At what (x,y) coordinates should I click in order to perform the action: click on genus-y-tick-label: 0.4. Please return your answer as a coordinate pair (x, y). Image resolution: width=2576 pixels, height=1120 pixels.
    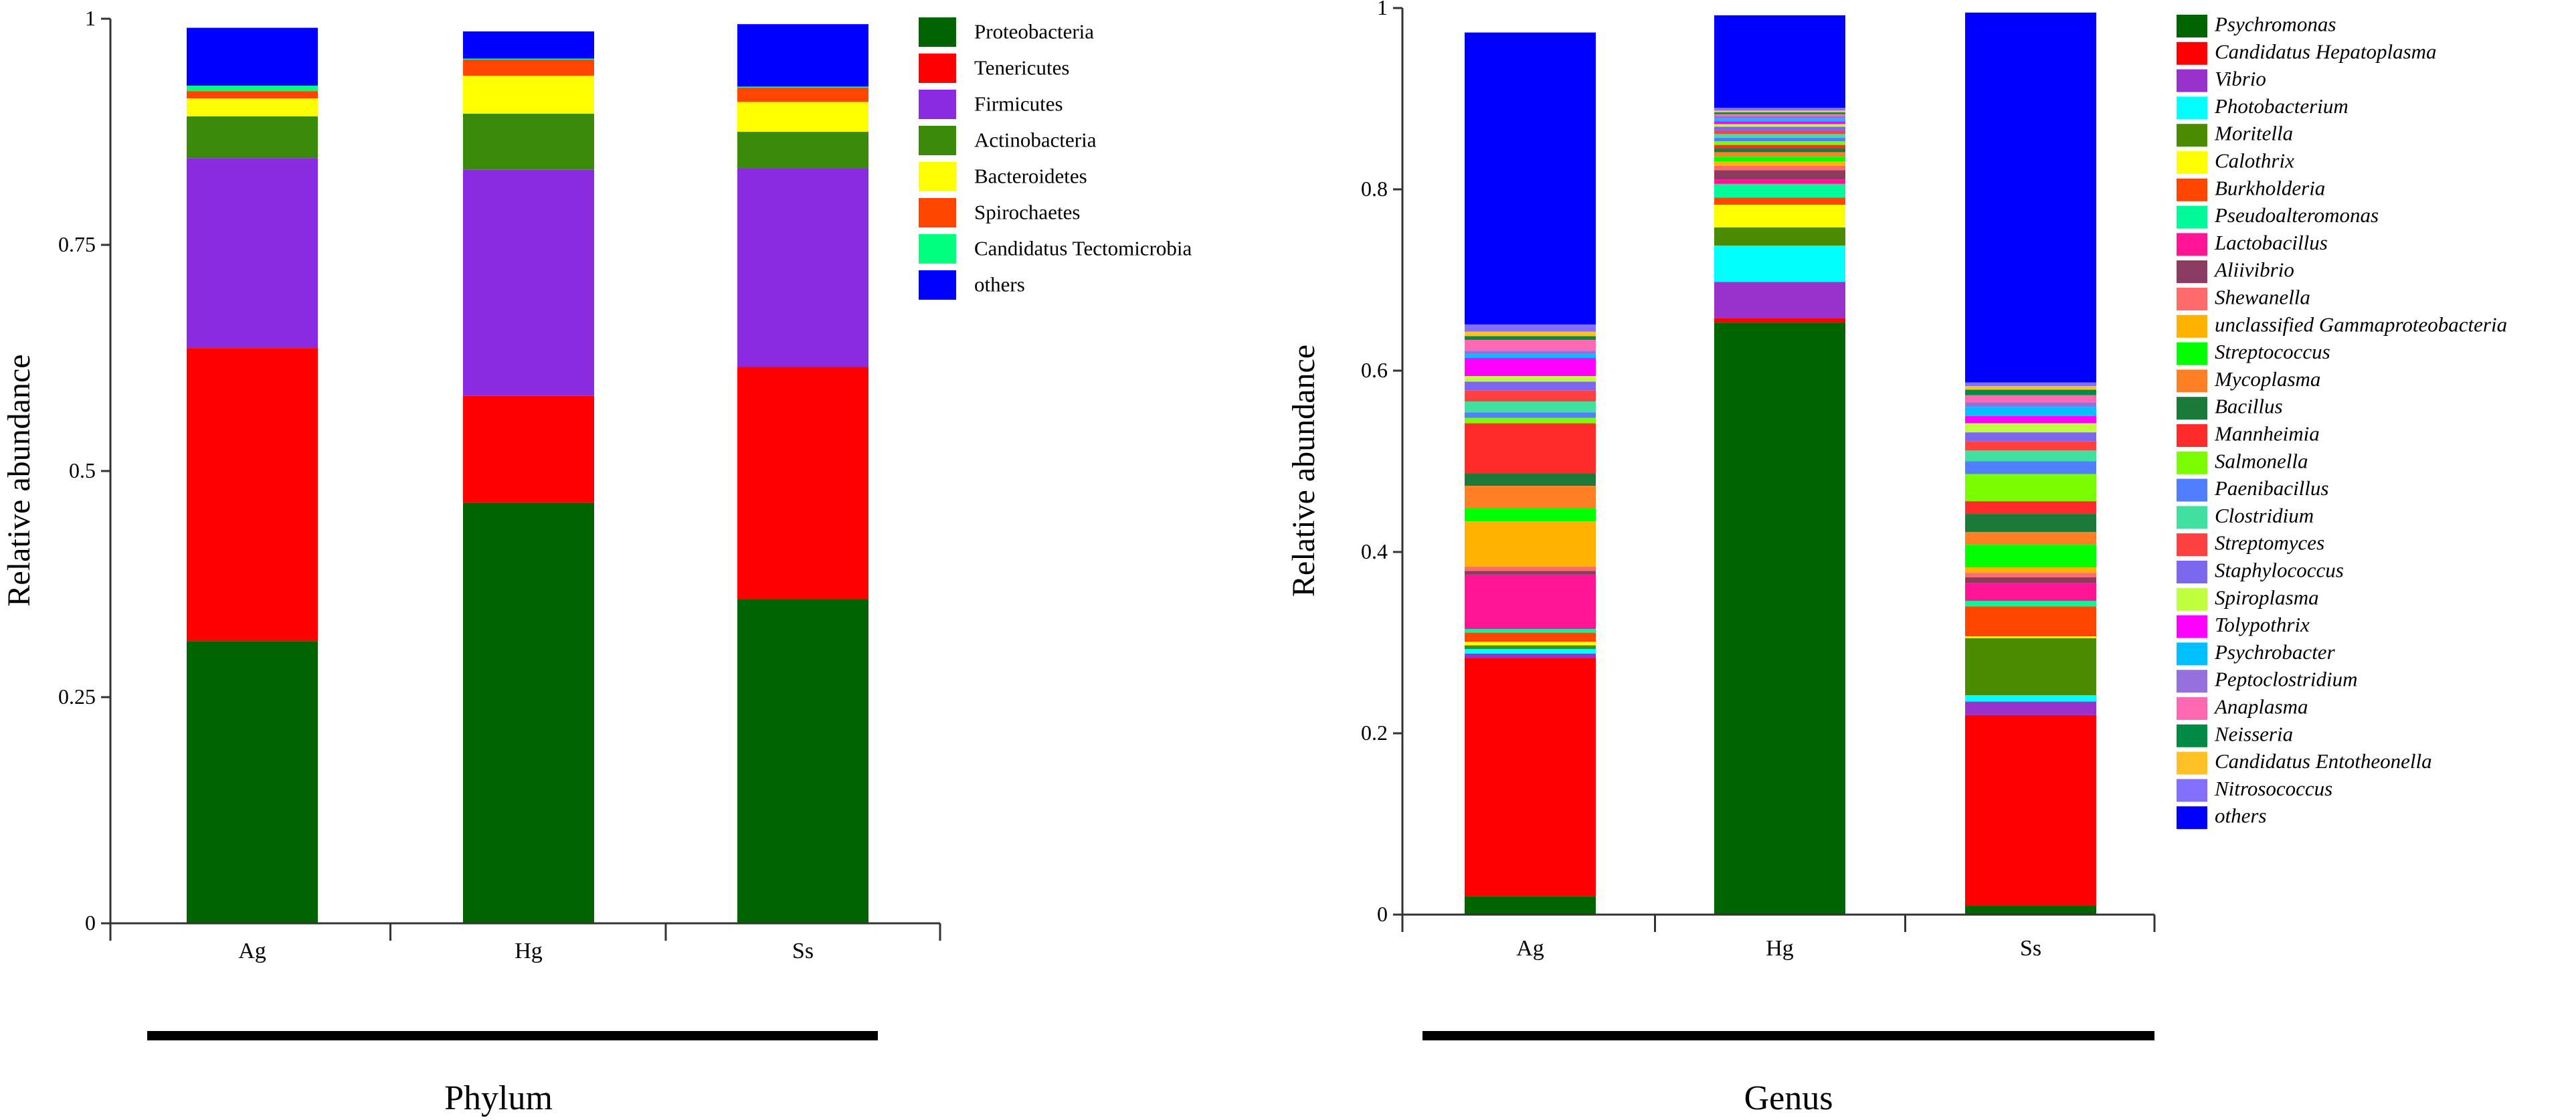
    Looking at the image, I should click on (1374, 551).